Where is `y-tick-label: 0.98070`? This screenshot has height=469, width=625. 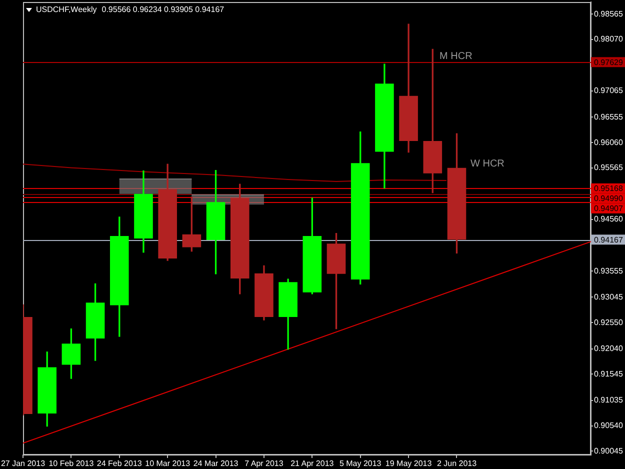
y-tick-label: 0.98070 is located at coordinates (609, 39).